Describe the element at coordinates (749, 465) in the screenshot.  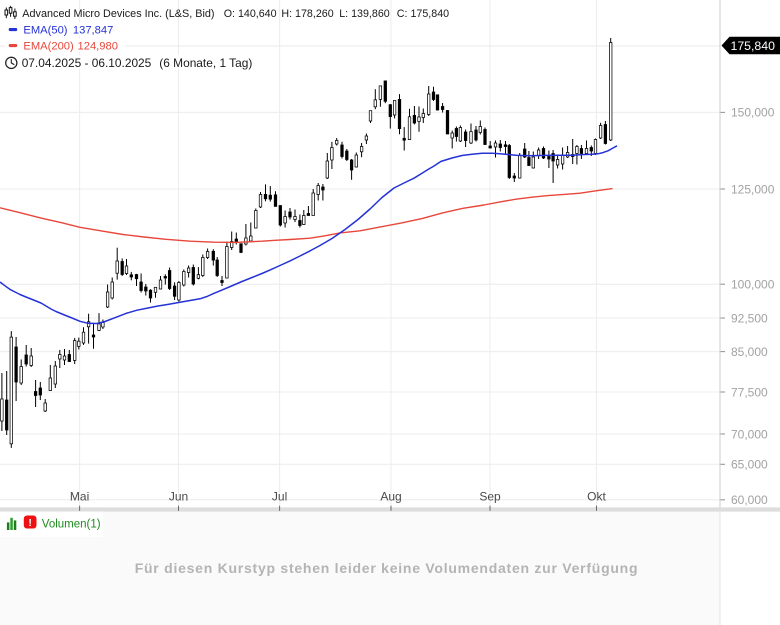
I see `svg-text: 65,000` at that location.